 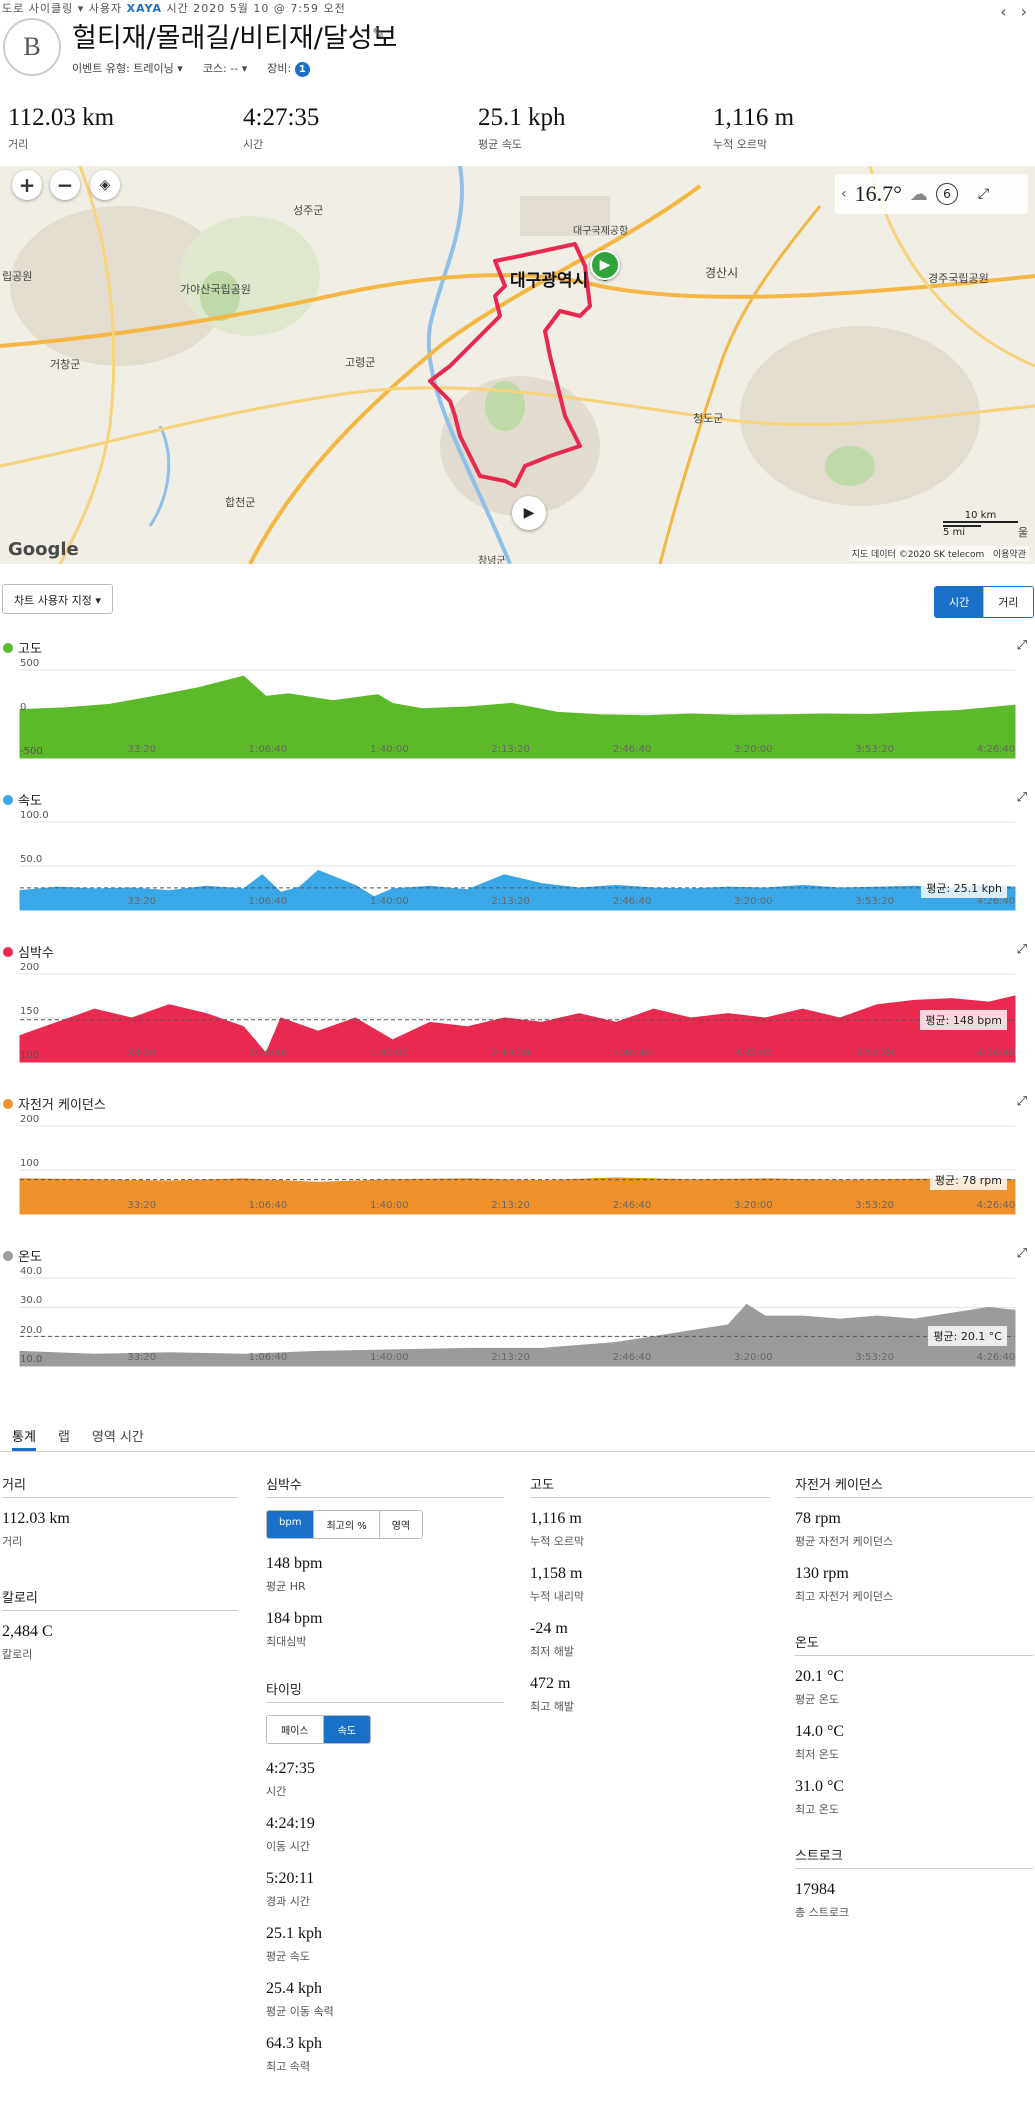 I want to click on avatar: B, so click(x=32, y=47).